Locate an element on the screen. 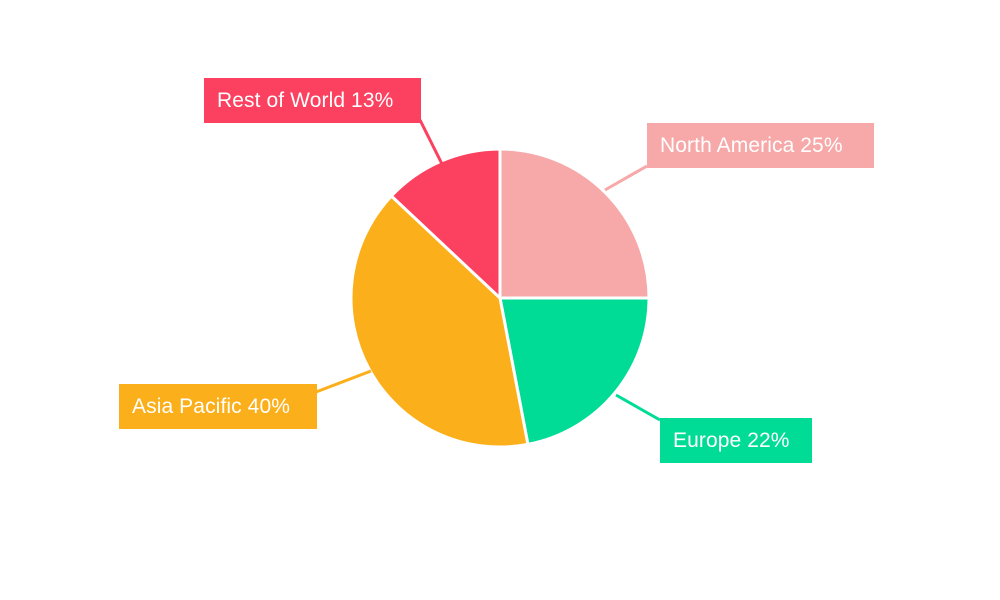 Image resolution: width=1000 pixels, height=600 pixels. callout-label-asia-pacific: Asia Pacific 40% is located at coordinates (218, 406).